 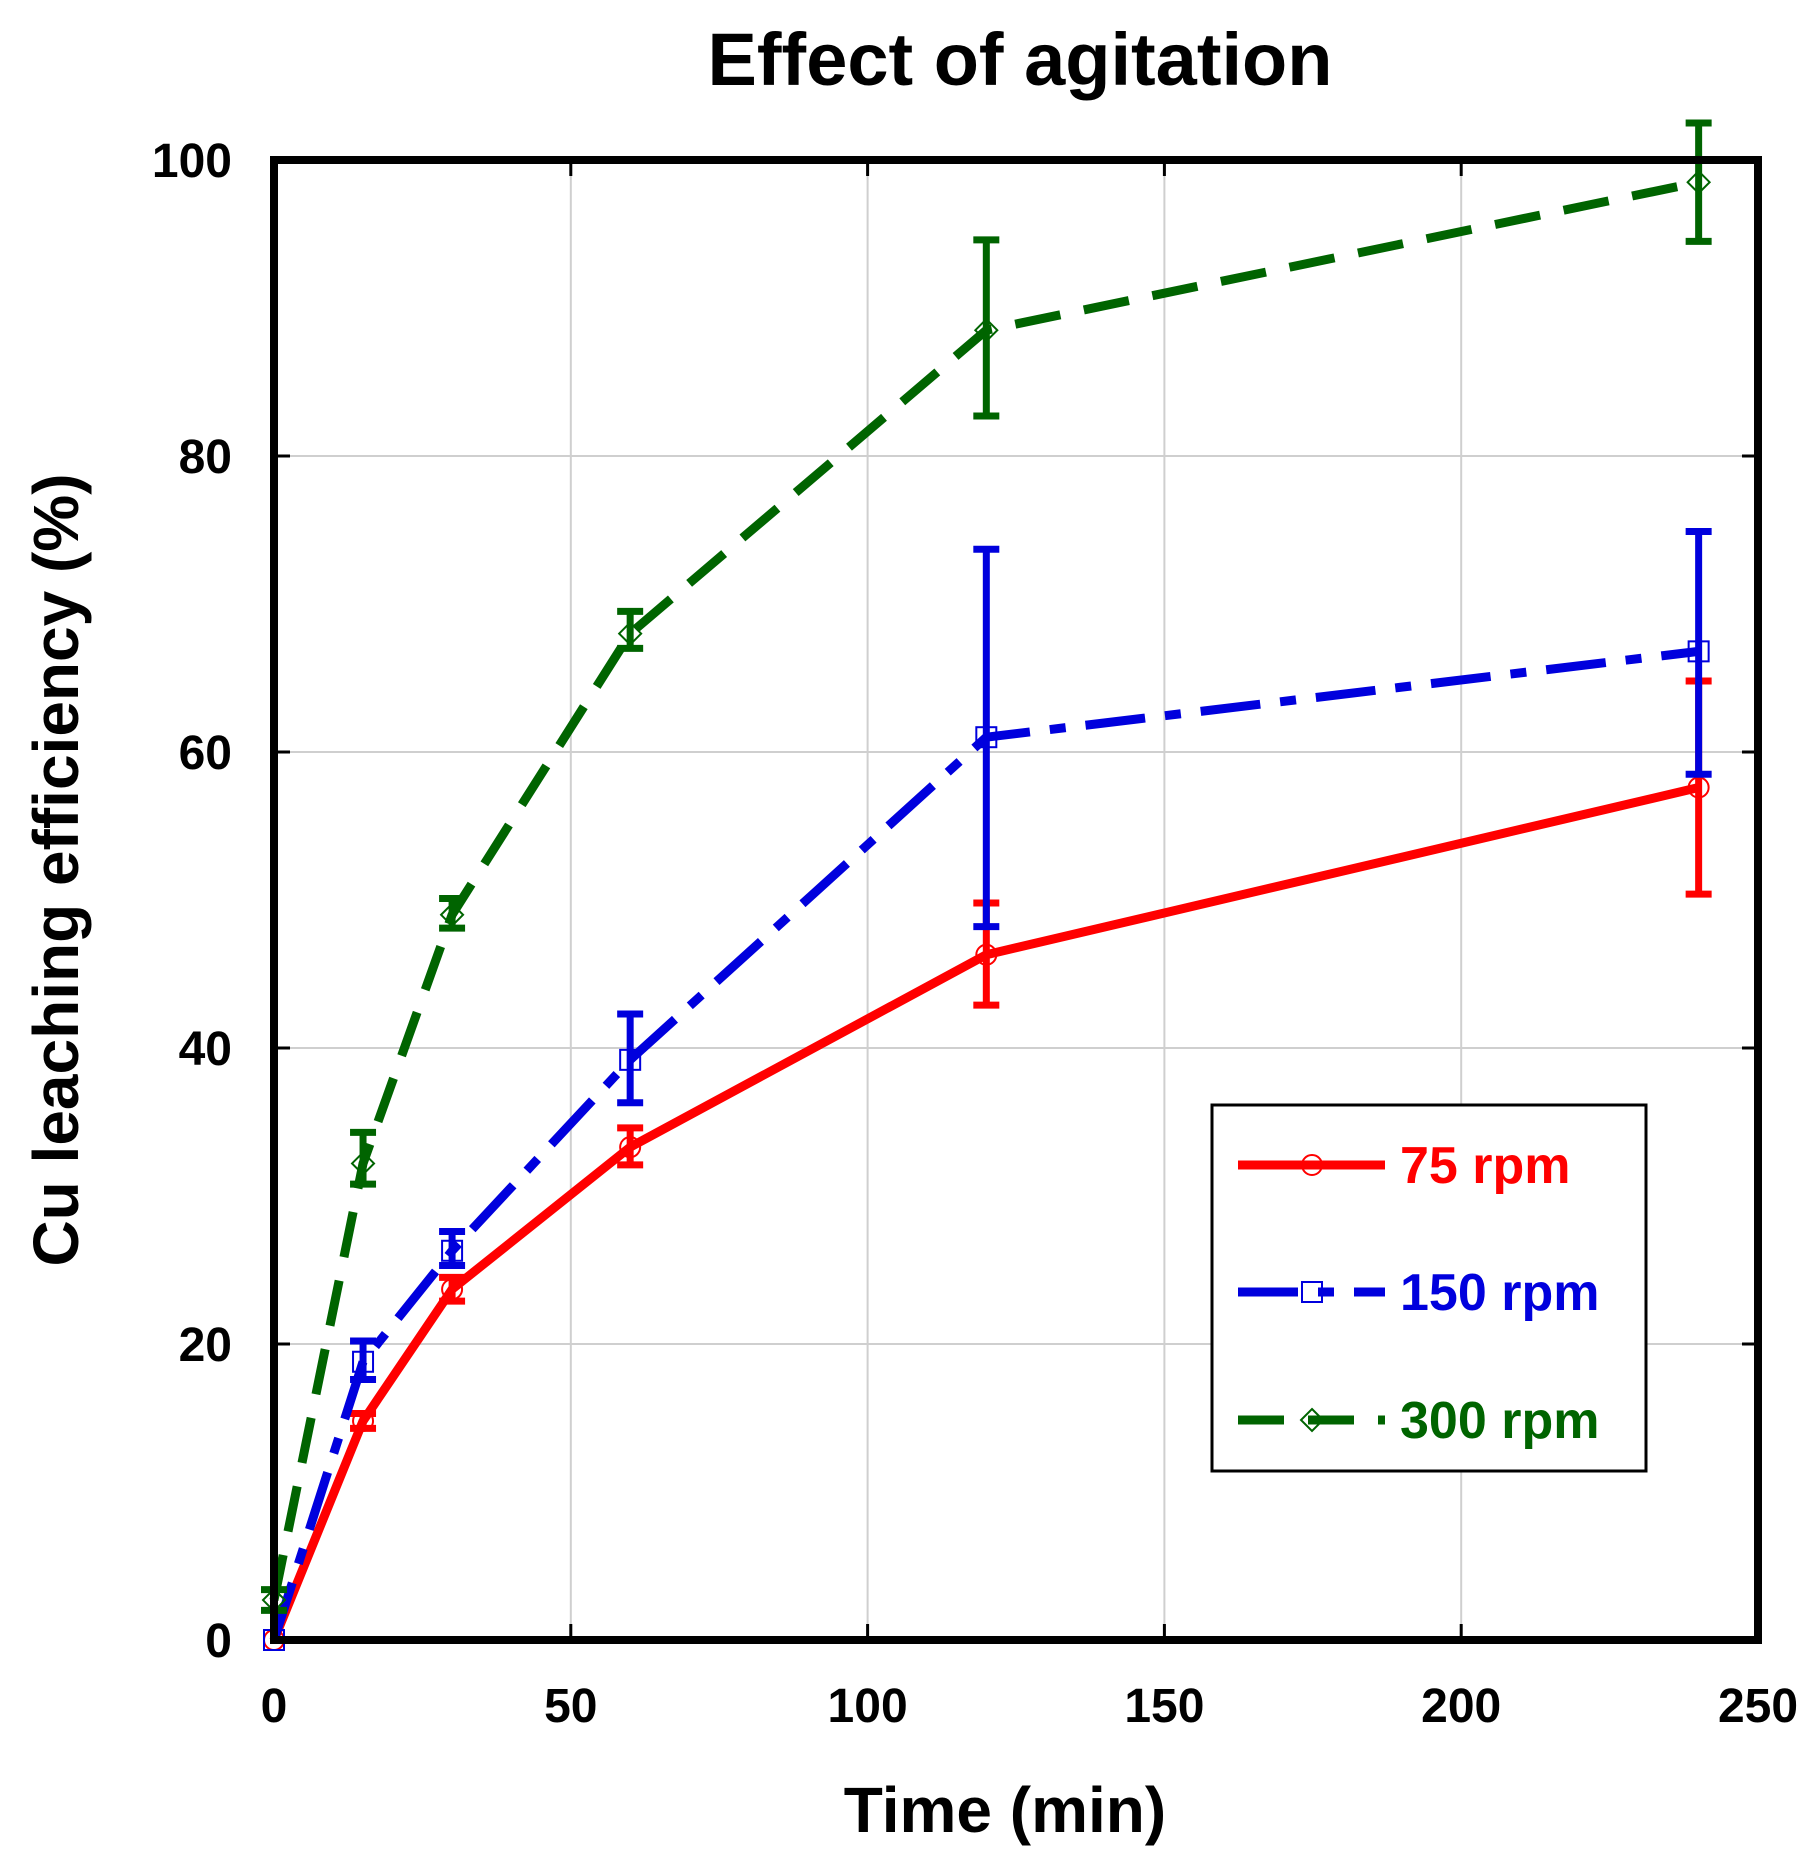 What do you see at coordinates (1499, 1421) in the screenshot?
I see `legend-label: 300 rpm` at bounding box center [1499, 1421].